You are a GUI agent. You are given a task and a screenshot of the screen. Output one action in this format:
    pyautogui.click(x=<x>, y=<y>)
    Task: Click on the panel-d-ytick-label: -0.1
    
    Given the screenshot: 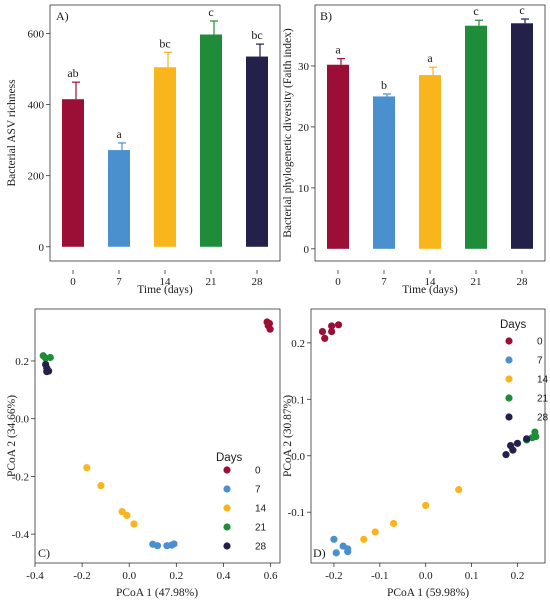 What is the action you would take?
    pyautogui.click(x=296, y=513)
    